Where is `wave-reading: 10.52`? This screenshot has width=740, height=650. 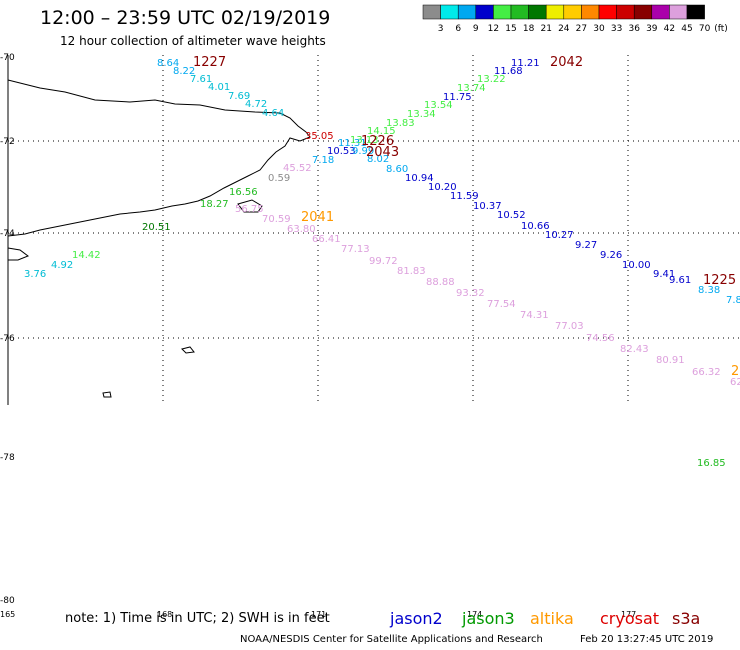 wave-reading: 10.52 is located at coordinates (511, 215).